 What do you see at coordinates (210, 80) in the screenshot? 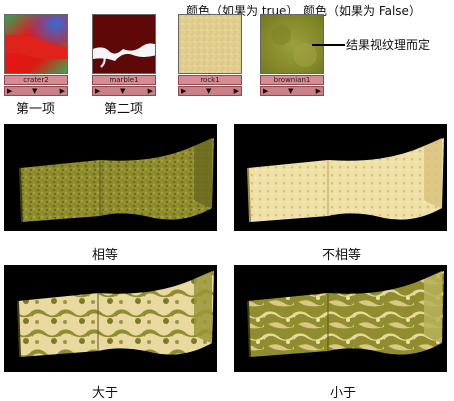
I see `swatch-name: rock1` at bounding box center [210, 80].